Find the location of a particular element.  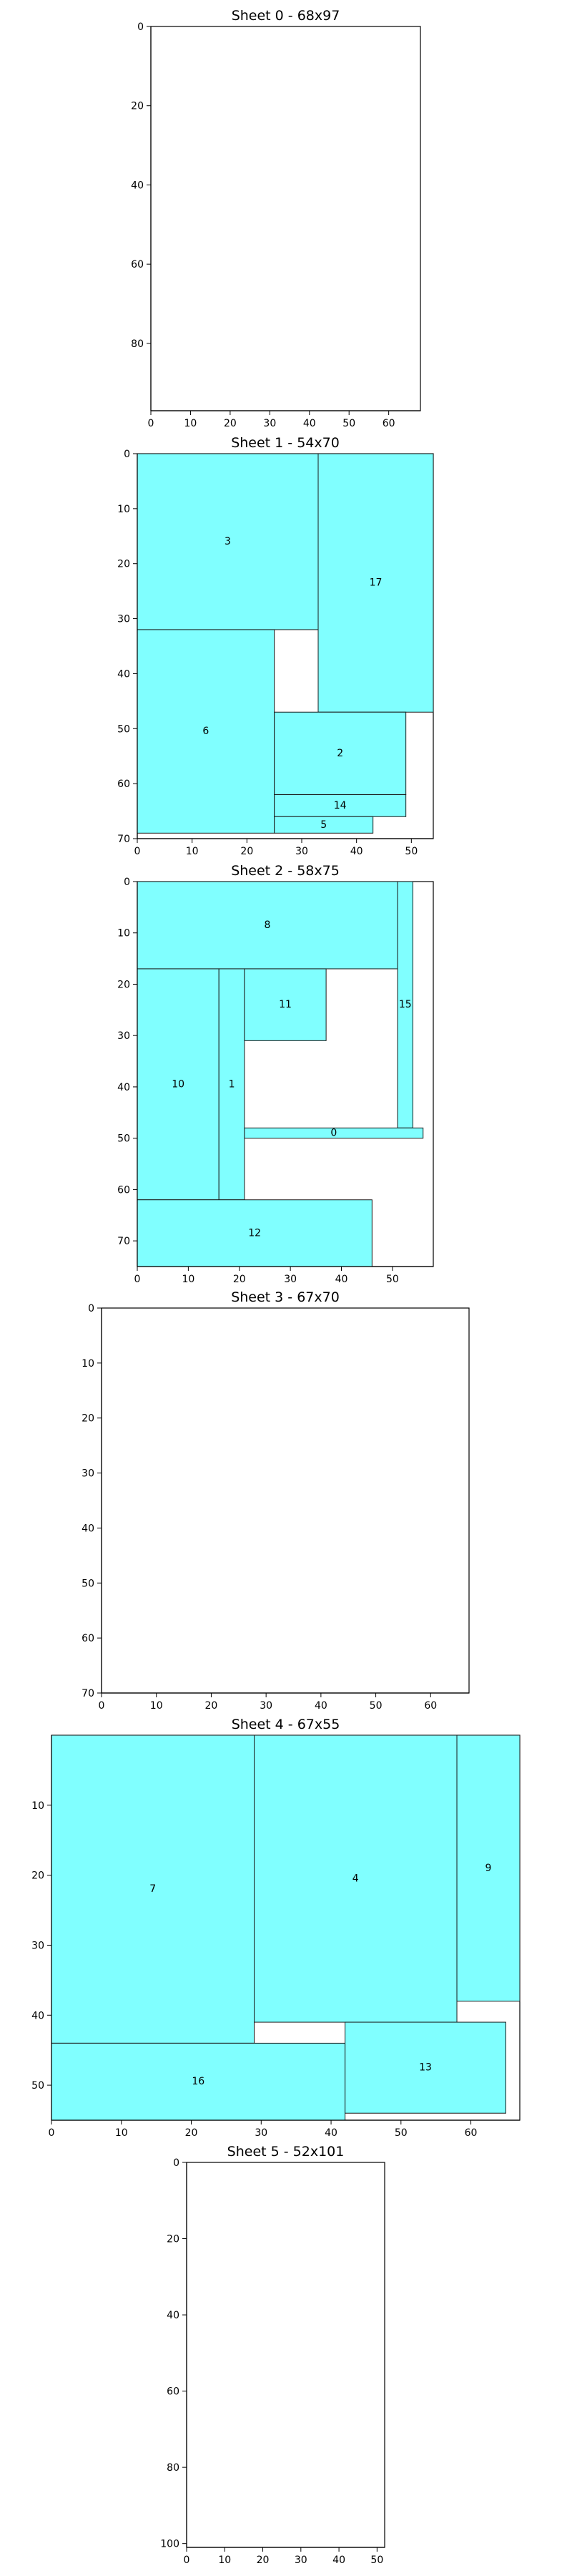

rect-label-2: 2 is located at coordinates (340, 753).